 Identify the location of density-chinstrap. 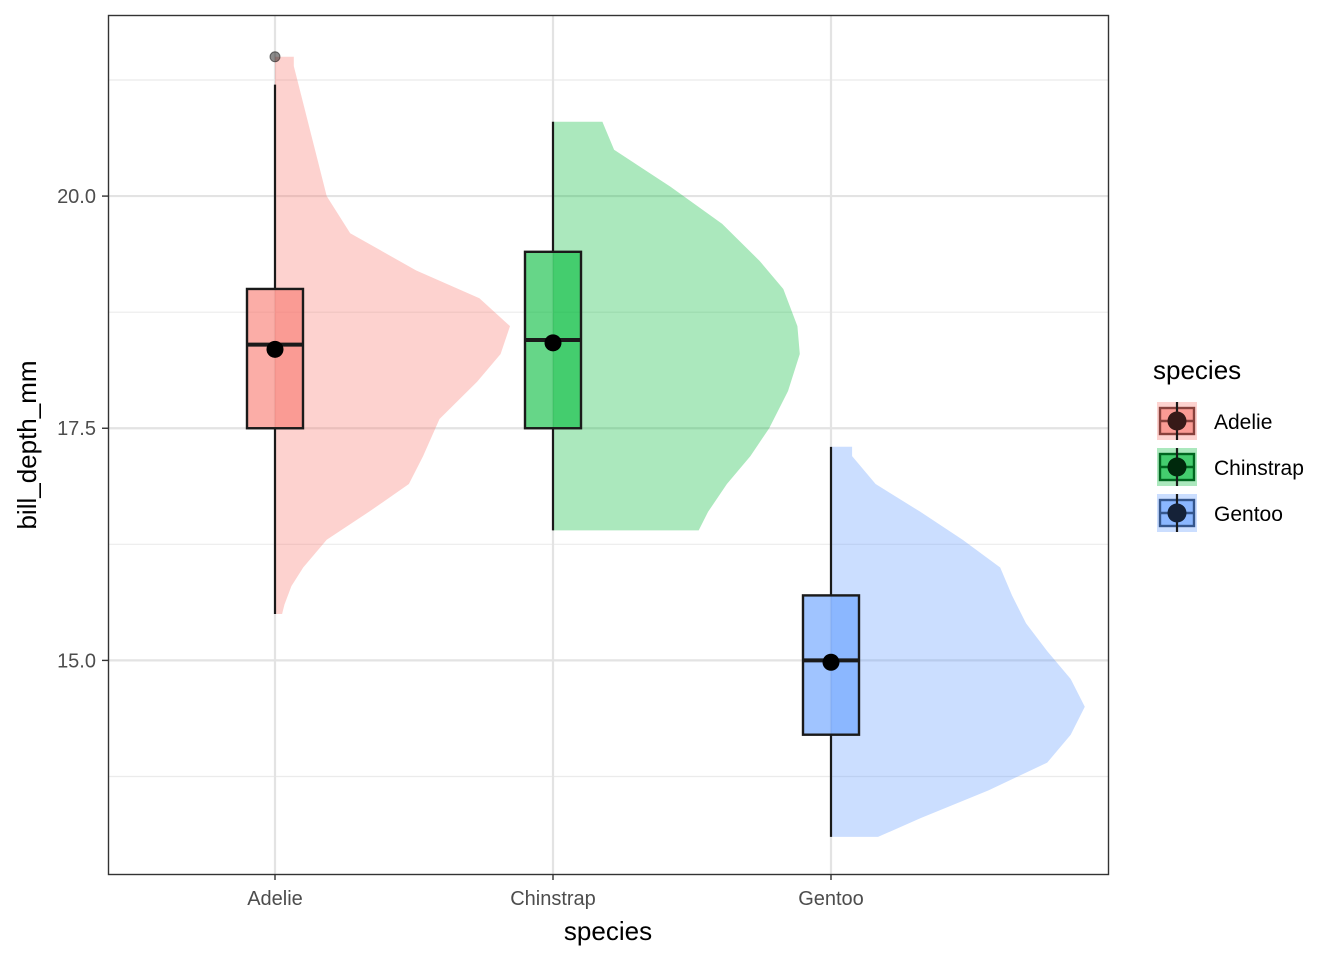
(676, 326).